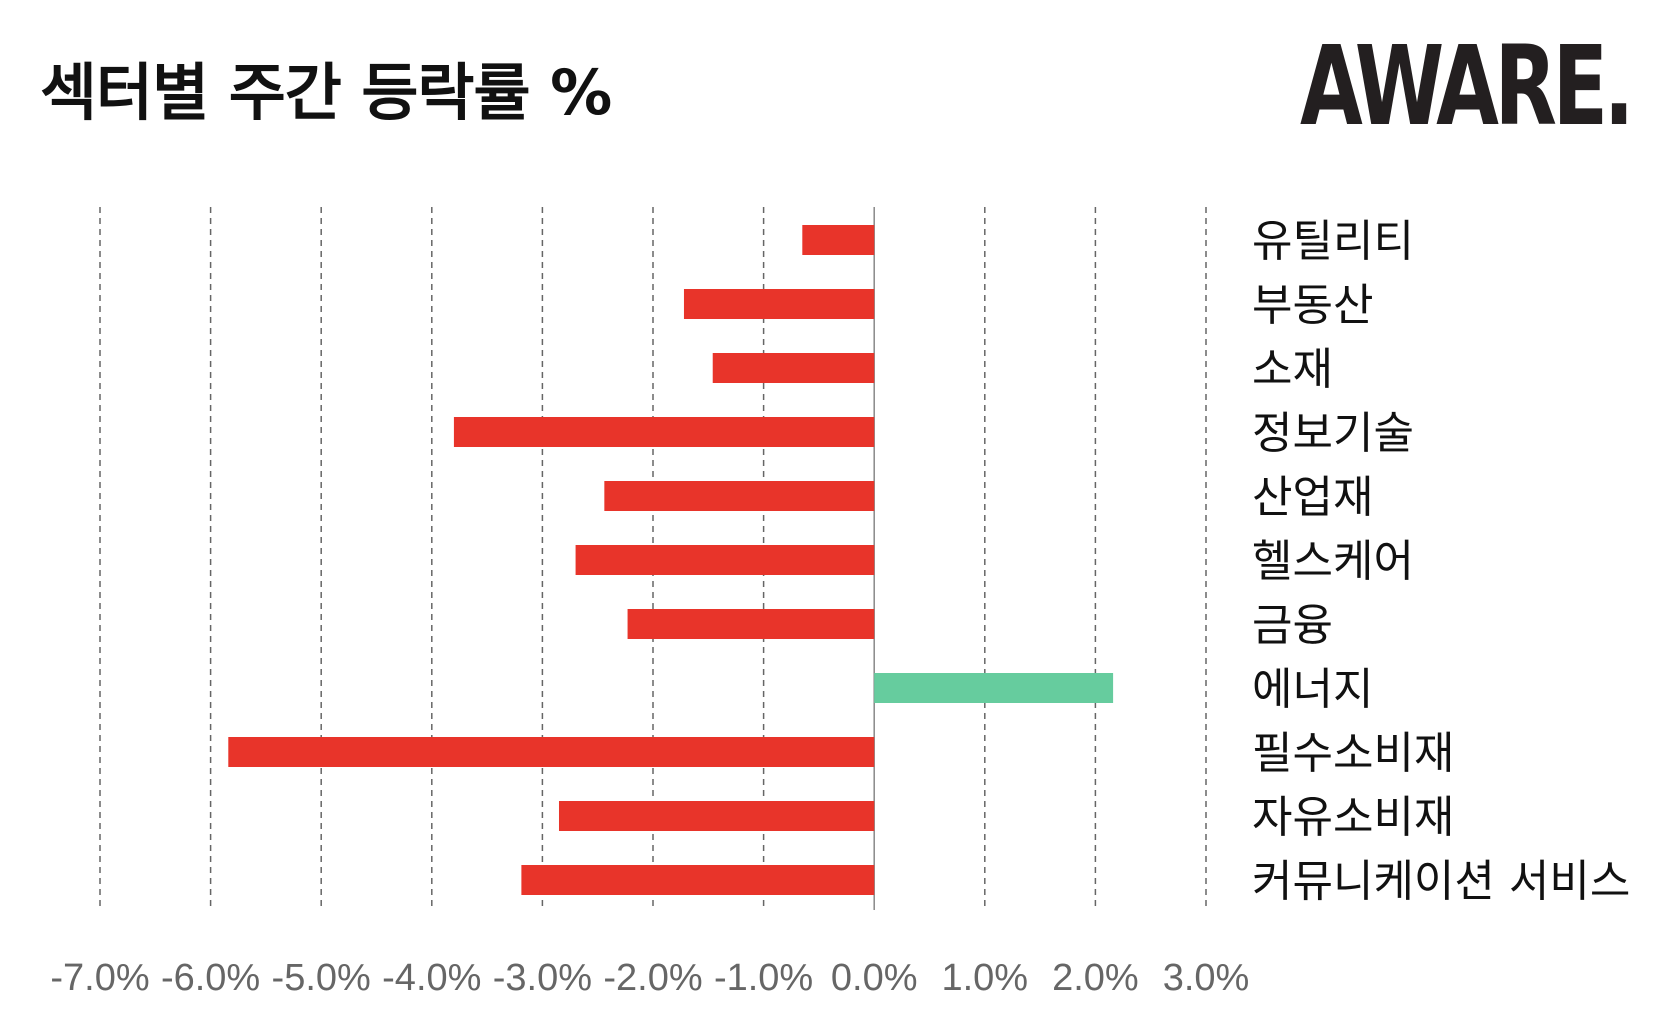 The width and height of the screenshot is (1664, 1026). I want to click on category-label: 금융, so click(1292, 625).